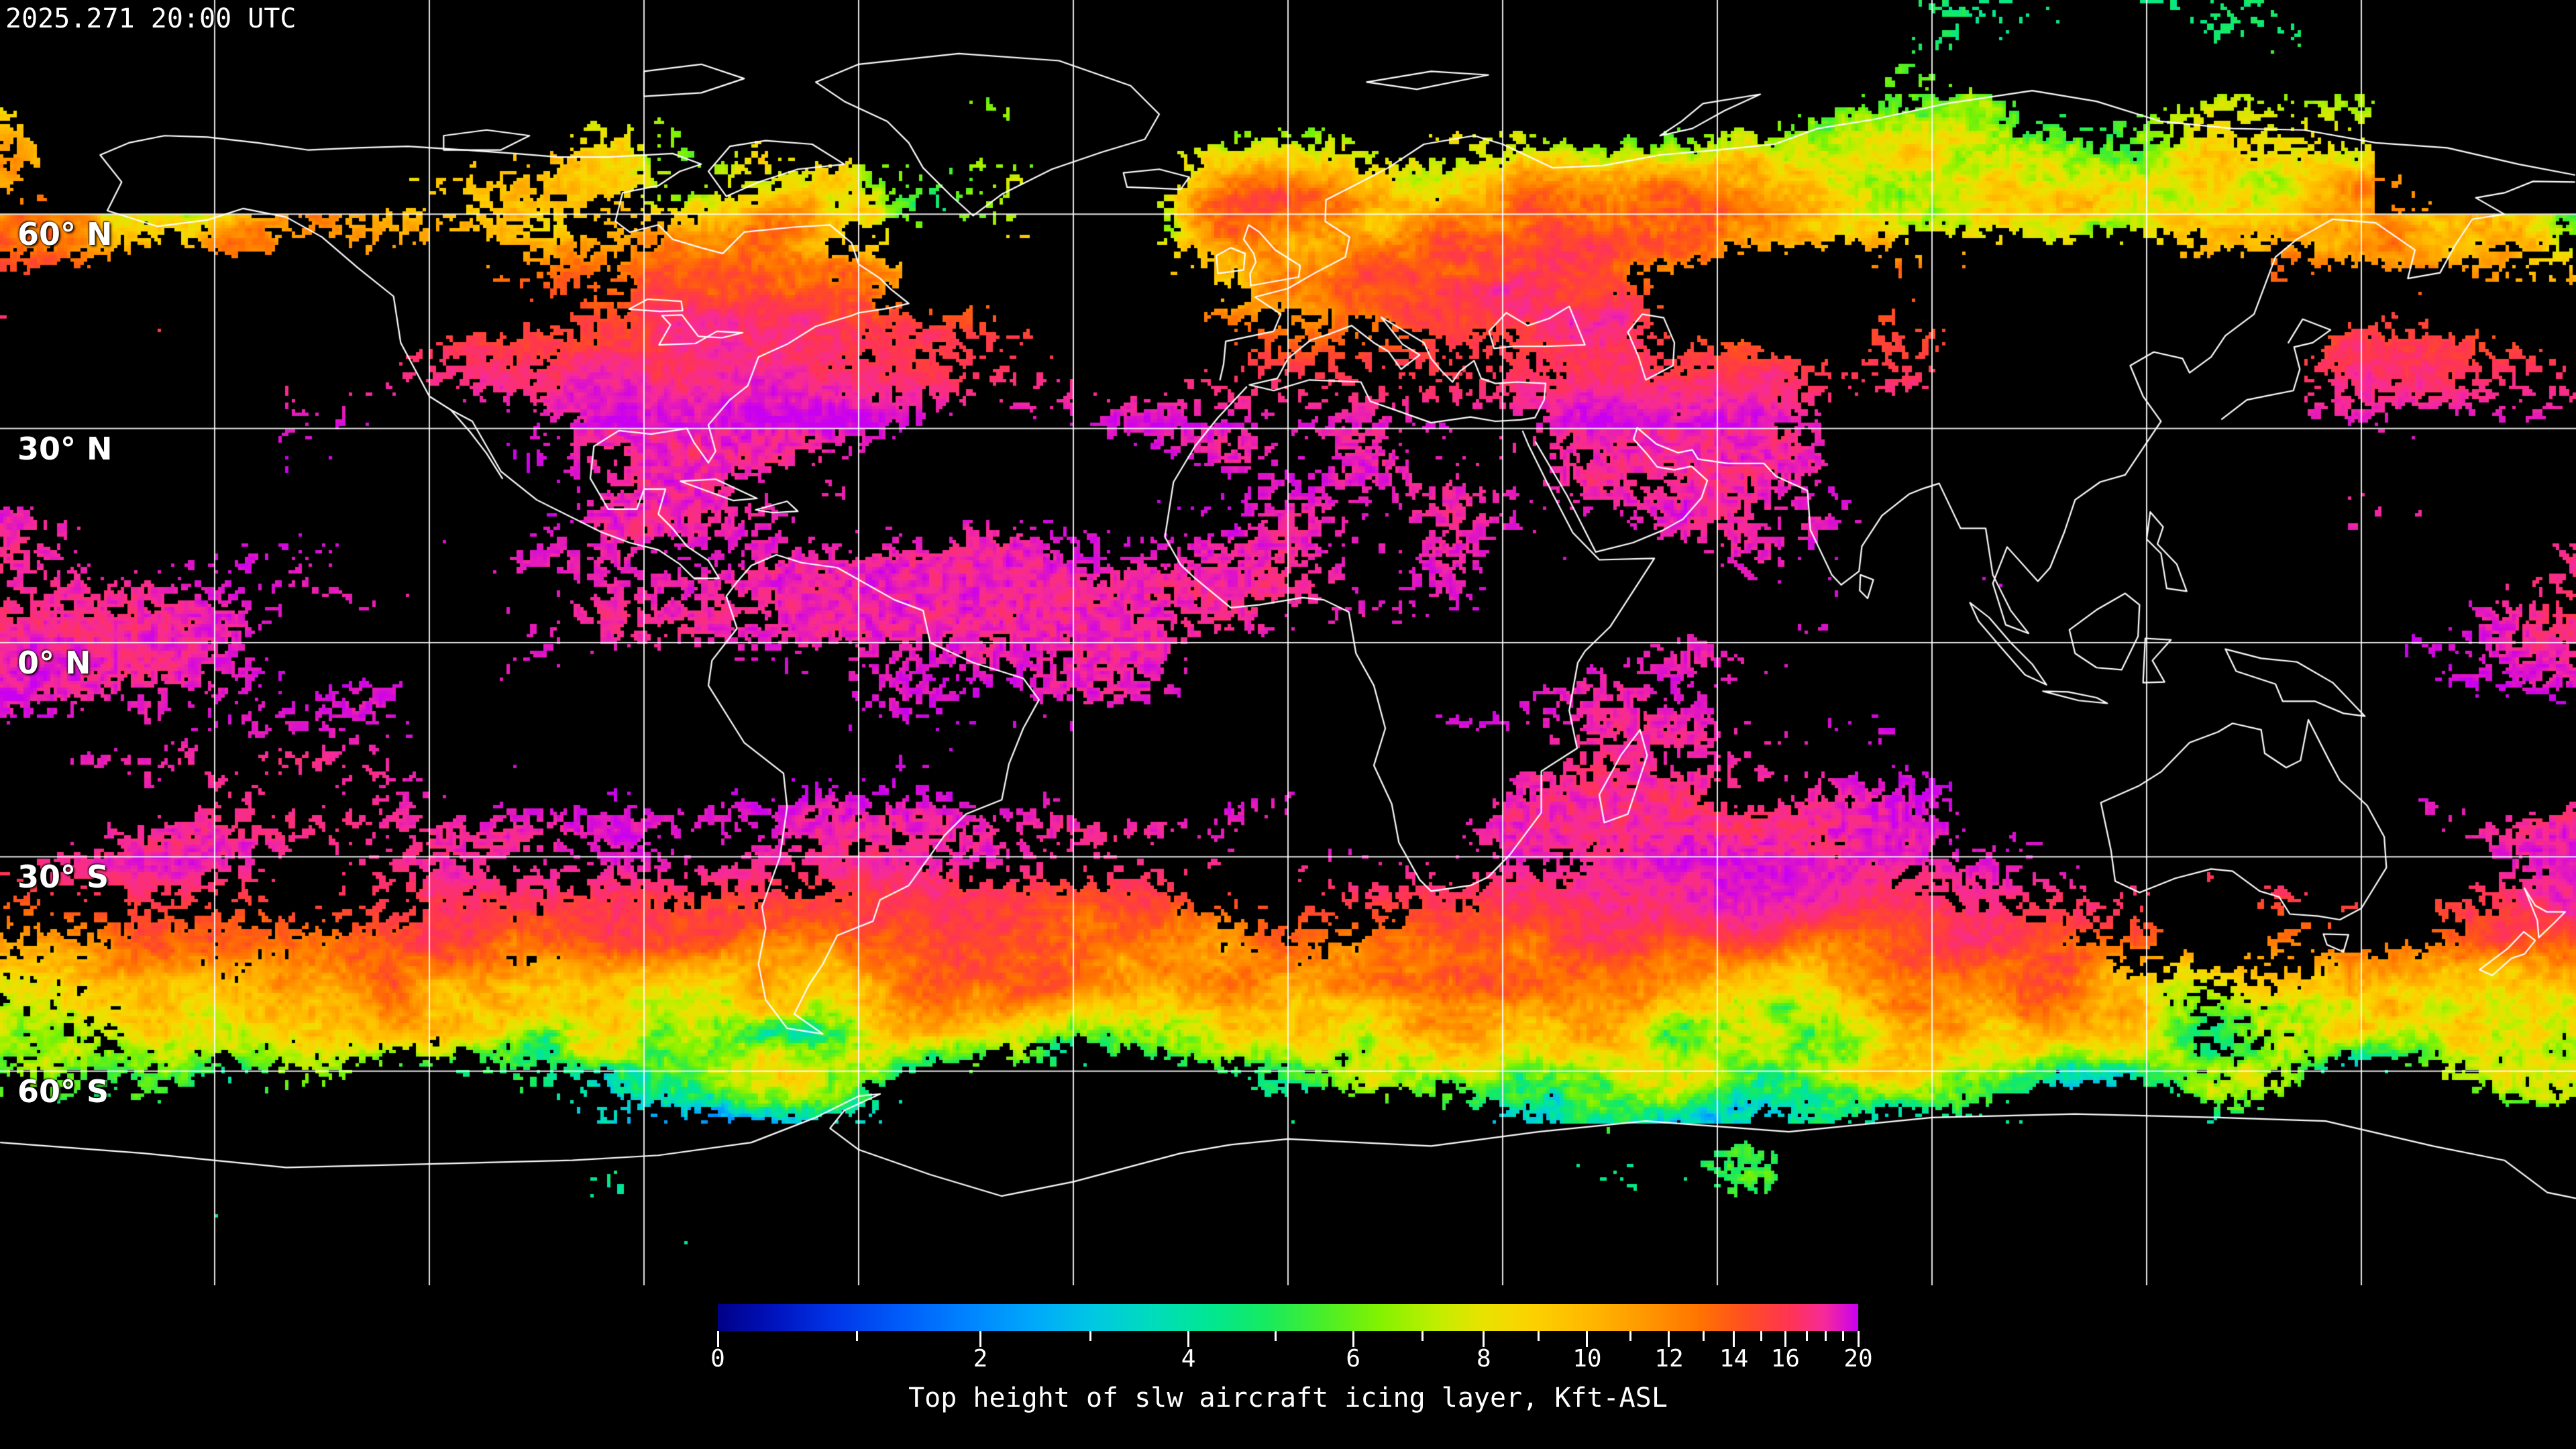  What do you see at coordinates (65, 234) in the screenshot?
I see `lat-label-60n: 60° N` at bounding box center [65, 234].